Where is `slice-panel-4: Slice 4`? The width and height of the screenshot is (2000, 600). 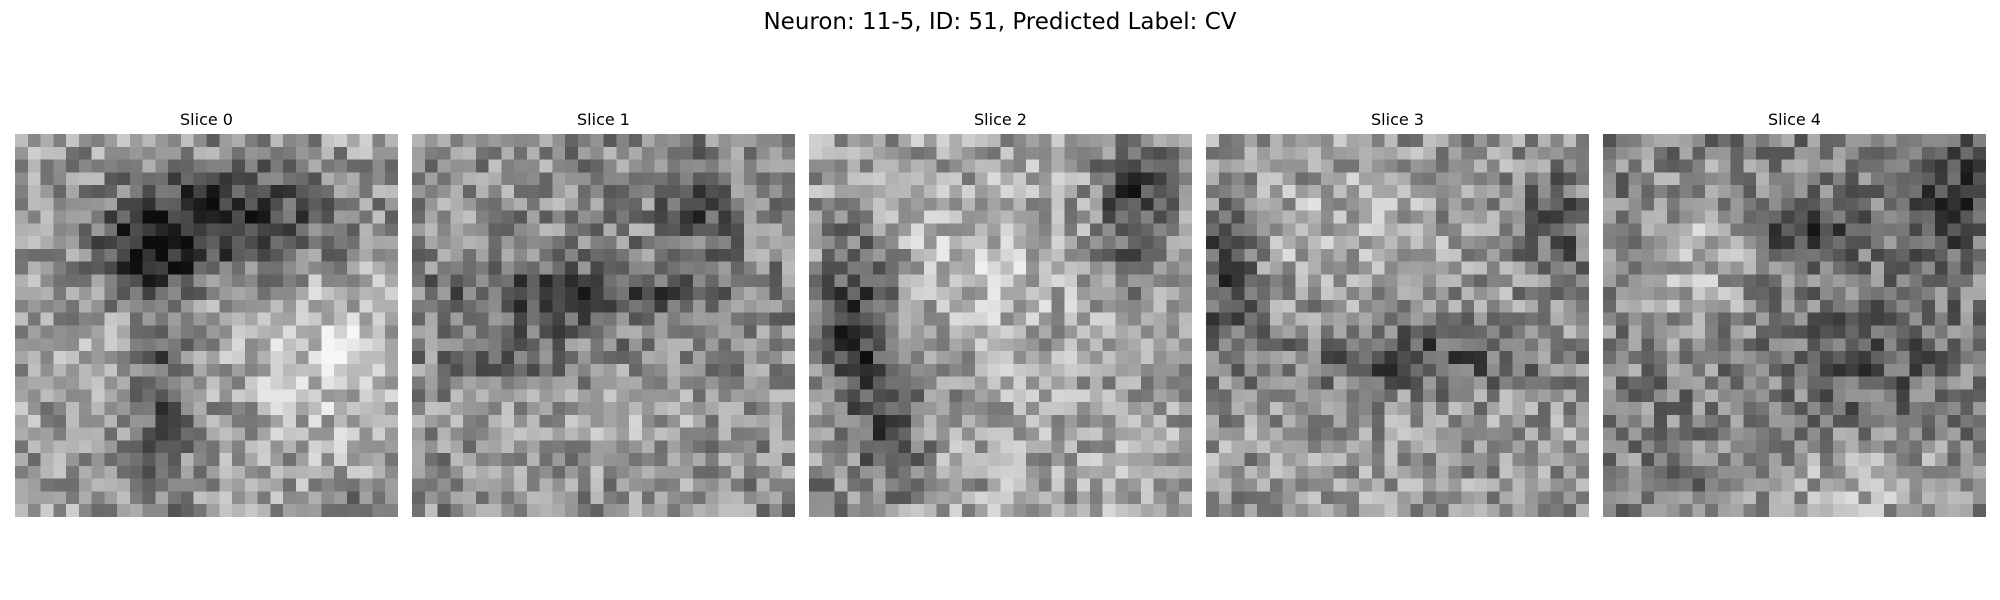
slice-panel-4: Slice 4 is located at coordinates (1794, 312).